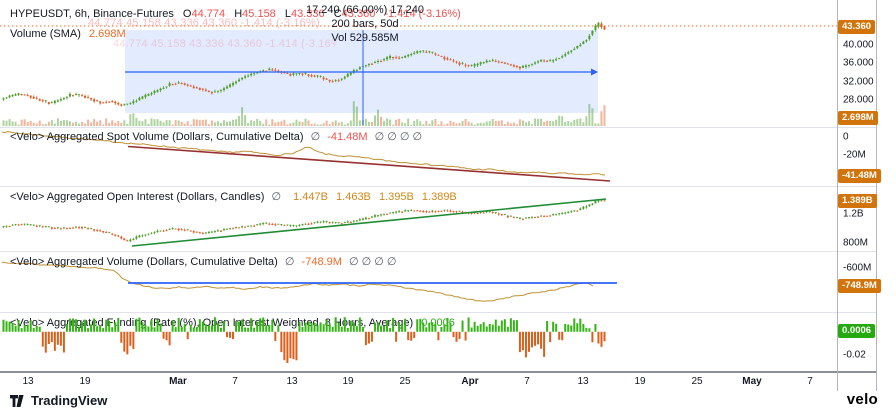 This screenshot has width=896, height=414. I want to click on volume-indicator-label: Volume (SMA), so click(45, 34).